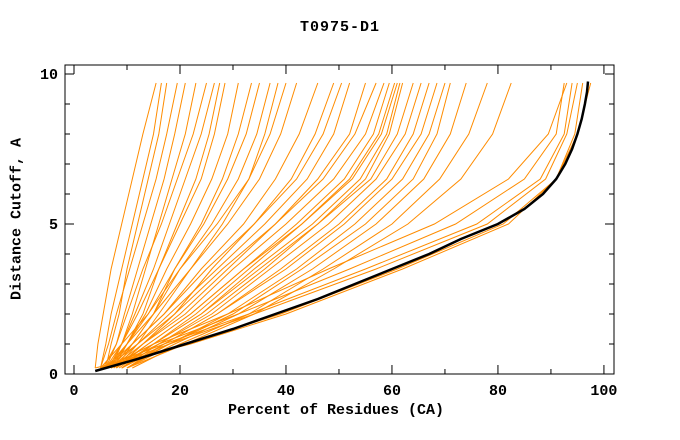 Image resolution: width=680 pixels, height=440 pixels. Describe the element at coordinates (392, 391) in the screenshot. I see `x-tick-label: 60` at that location.